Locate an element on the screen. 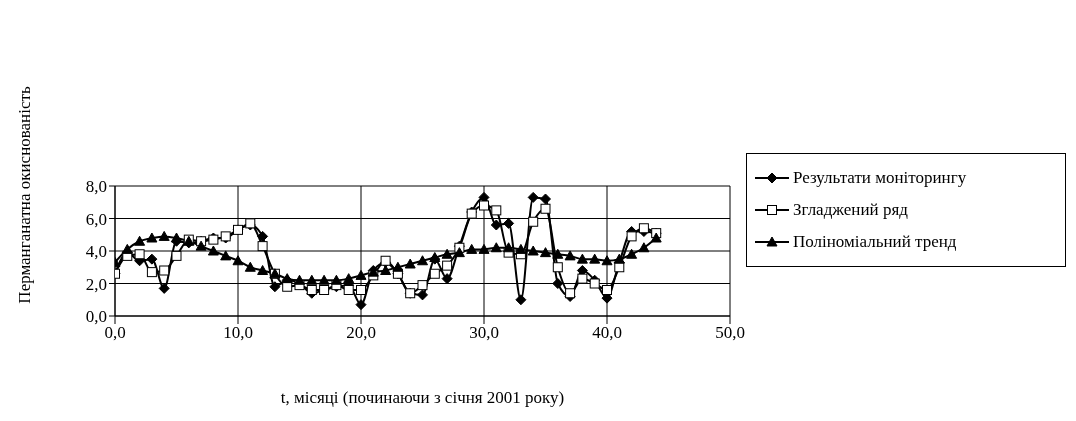  x-tick-label: 40,0 is located at coordinates (607, 333).